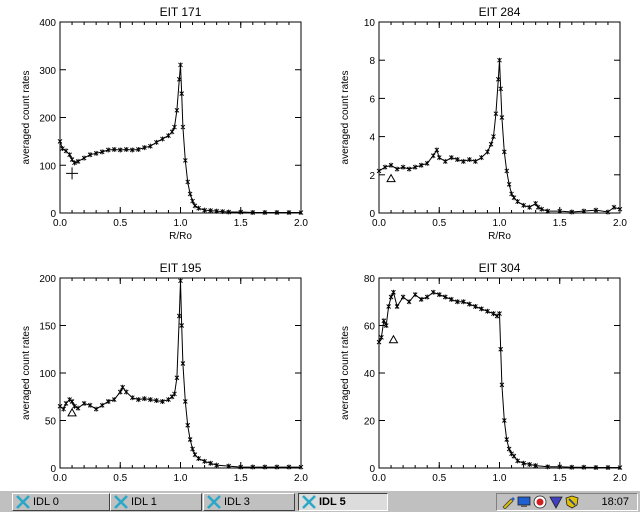 The width and height of the screenshot is (640, 512). Describe the element at coordinates (370, 374) in the screenshot. I see `y-tick-label: 40` at that location.